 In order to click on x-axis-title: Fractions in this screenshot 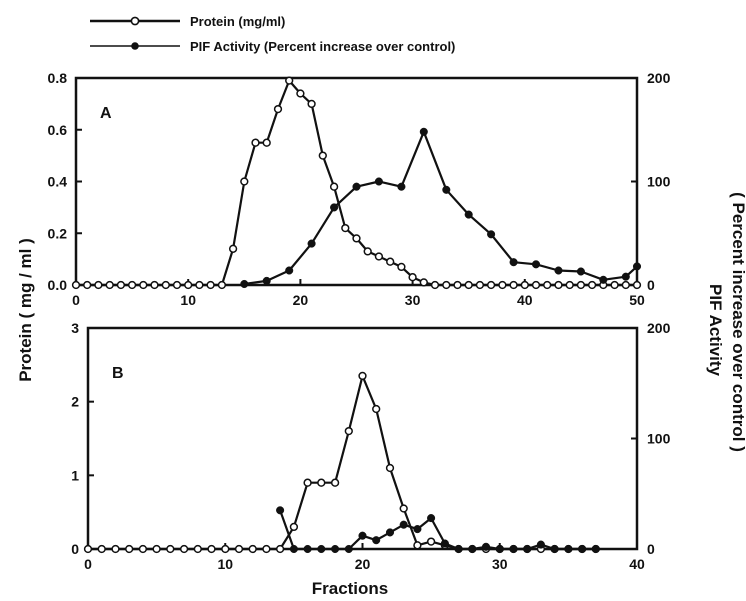, I will do `click(350, 588)`.